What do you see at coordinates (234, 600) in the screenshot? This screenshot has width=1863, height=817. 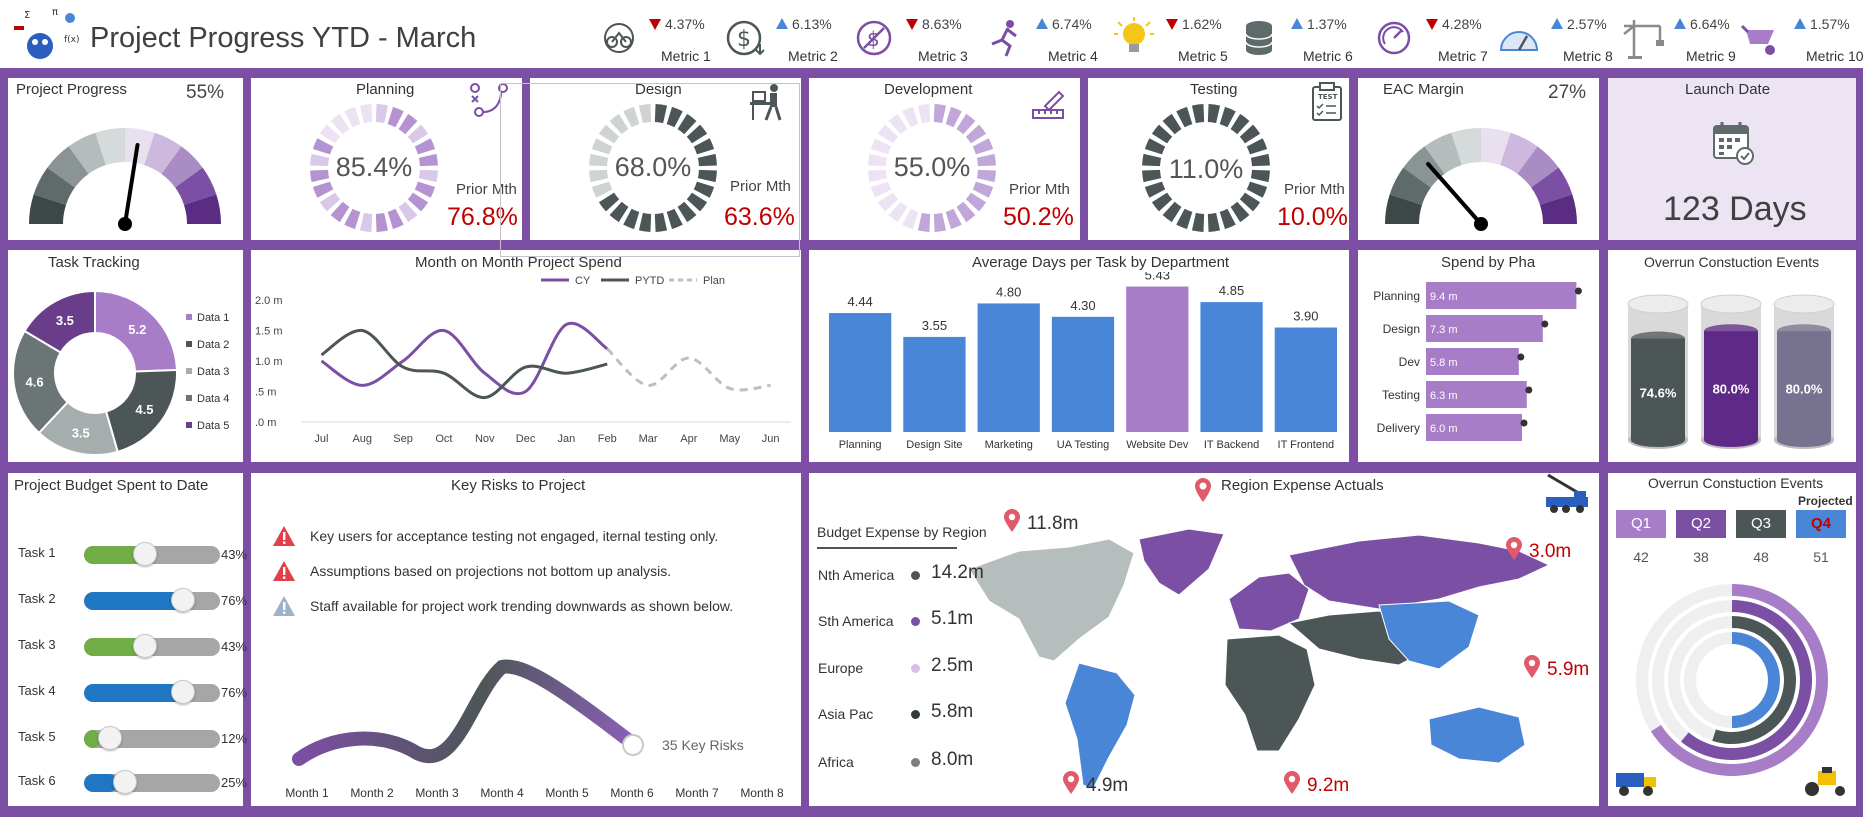 I see `task-percent: 76%` at bounding box center [234, 600].